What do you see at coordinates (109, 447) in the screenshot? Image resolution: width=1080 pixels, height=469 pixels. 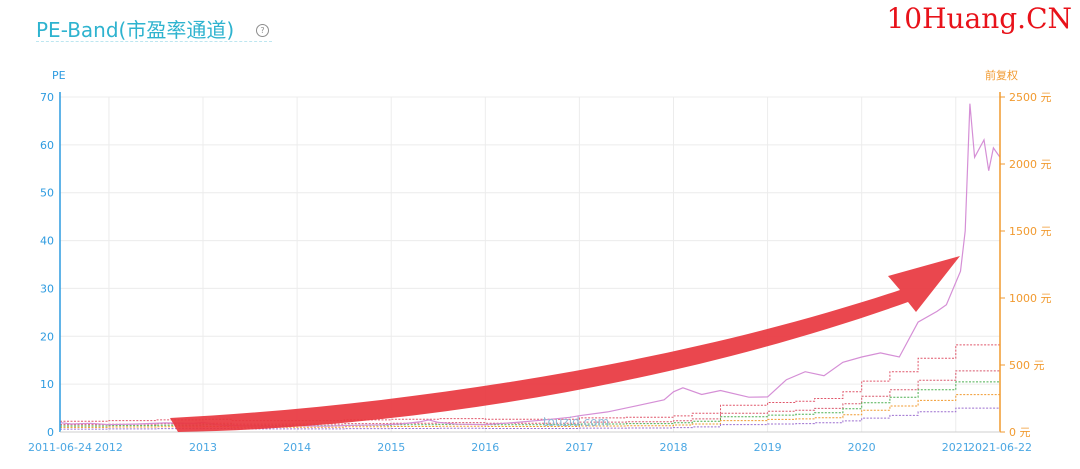 I see `x-tick-label: 2012` at bounding box center [109, 447].